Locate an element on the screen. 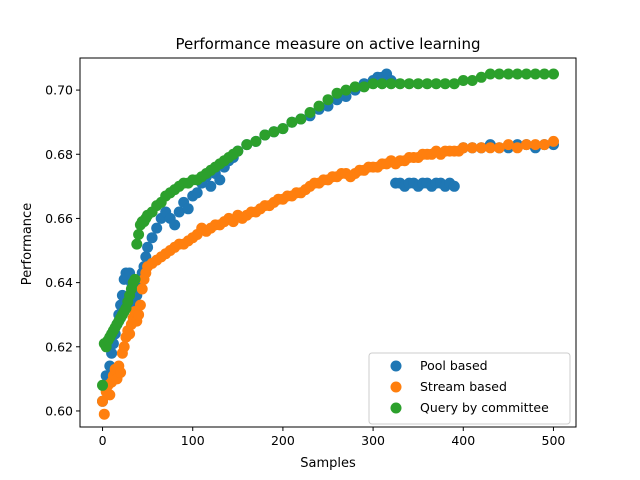  y-tick-label: 0.62 is located at coordinates (59, 346).